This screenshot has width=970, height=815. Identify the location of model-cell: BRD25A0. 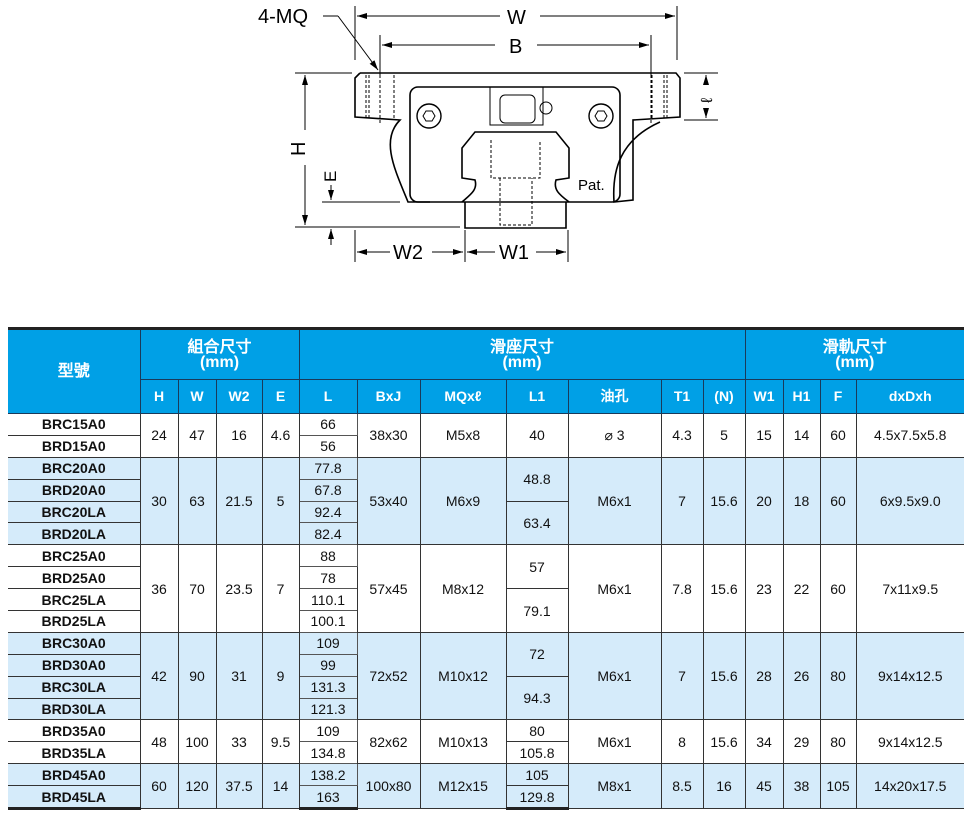
(74, 578).